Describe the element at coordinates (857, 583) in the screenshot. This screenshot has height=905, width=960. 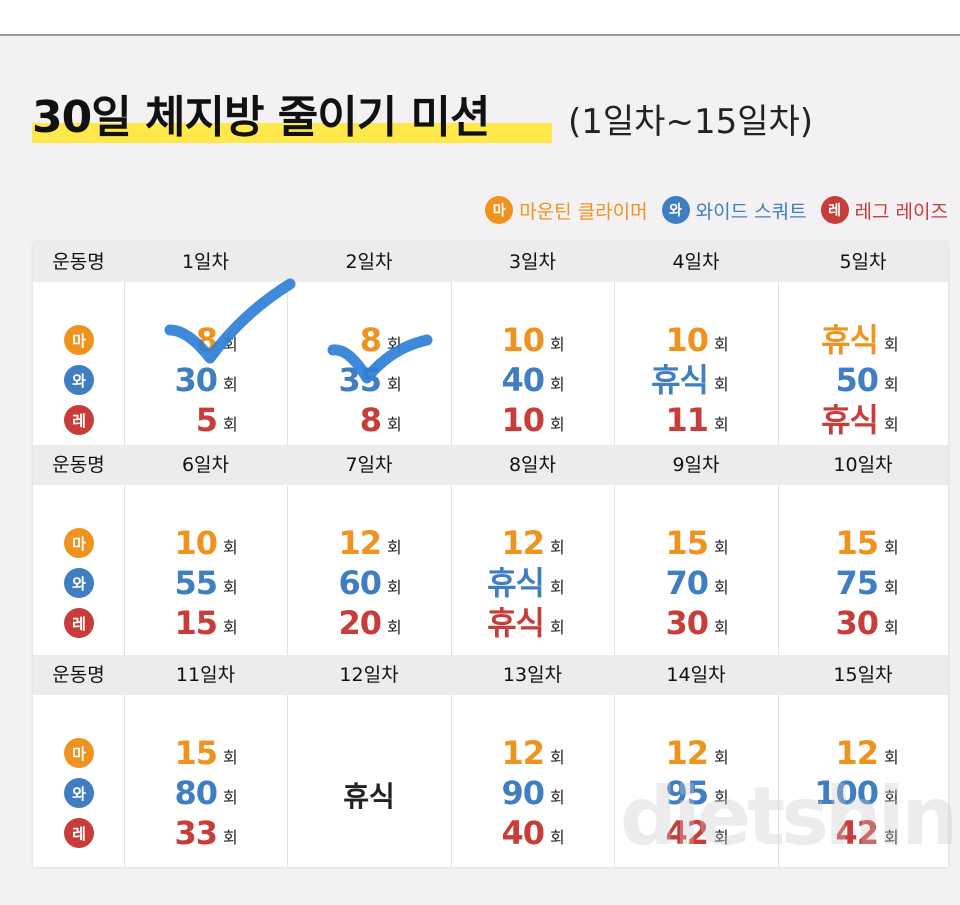
I see `rep-count: 75` at that location.